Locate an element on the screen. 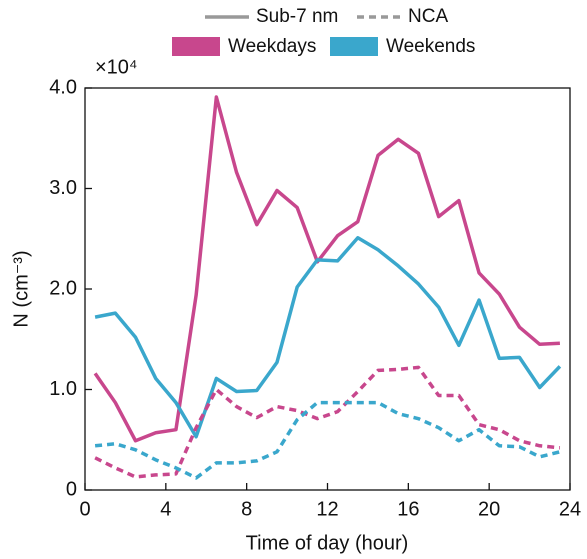  y-tick-label: 4.0 is located at coordinates (63, 87).